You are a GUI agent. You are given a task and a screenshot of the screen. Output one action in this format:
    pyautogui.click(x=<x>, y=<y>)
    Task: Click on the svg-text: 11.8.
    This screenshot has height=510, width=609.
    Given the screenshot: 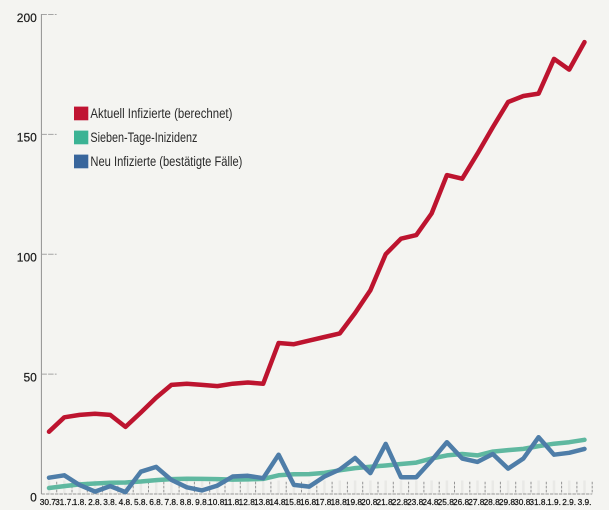 What is the action you would take?
    pyautogui.click(x=233, y=502)
    